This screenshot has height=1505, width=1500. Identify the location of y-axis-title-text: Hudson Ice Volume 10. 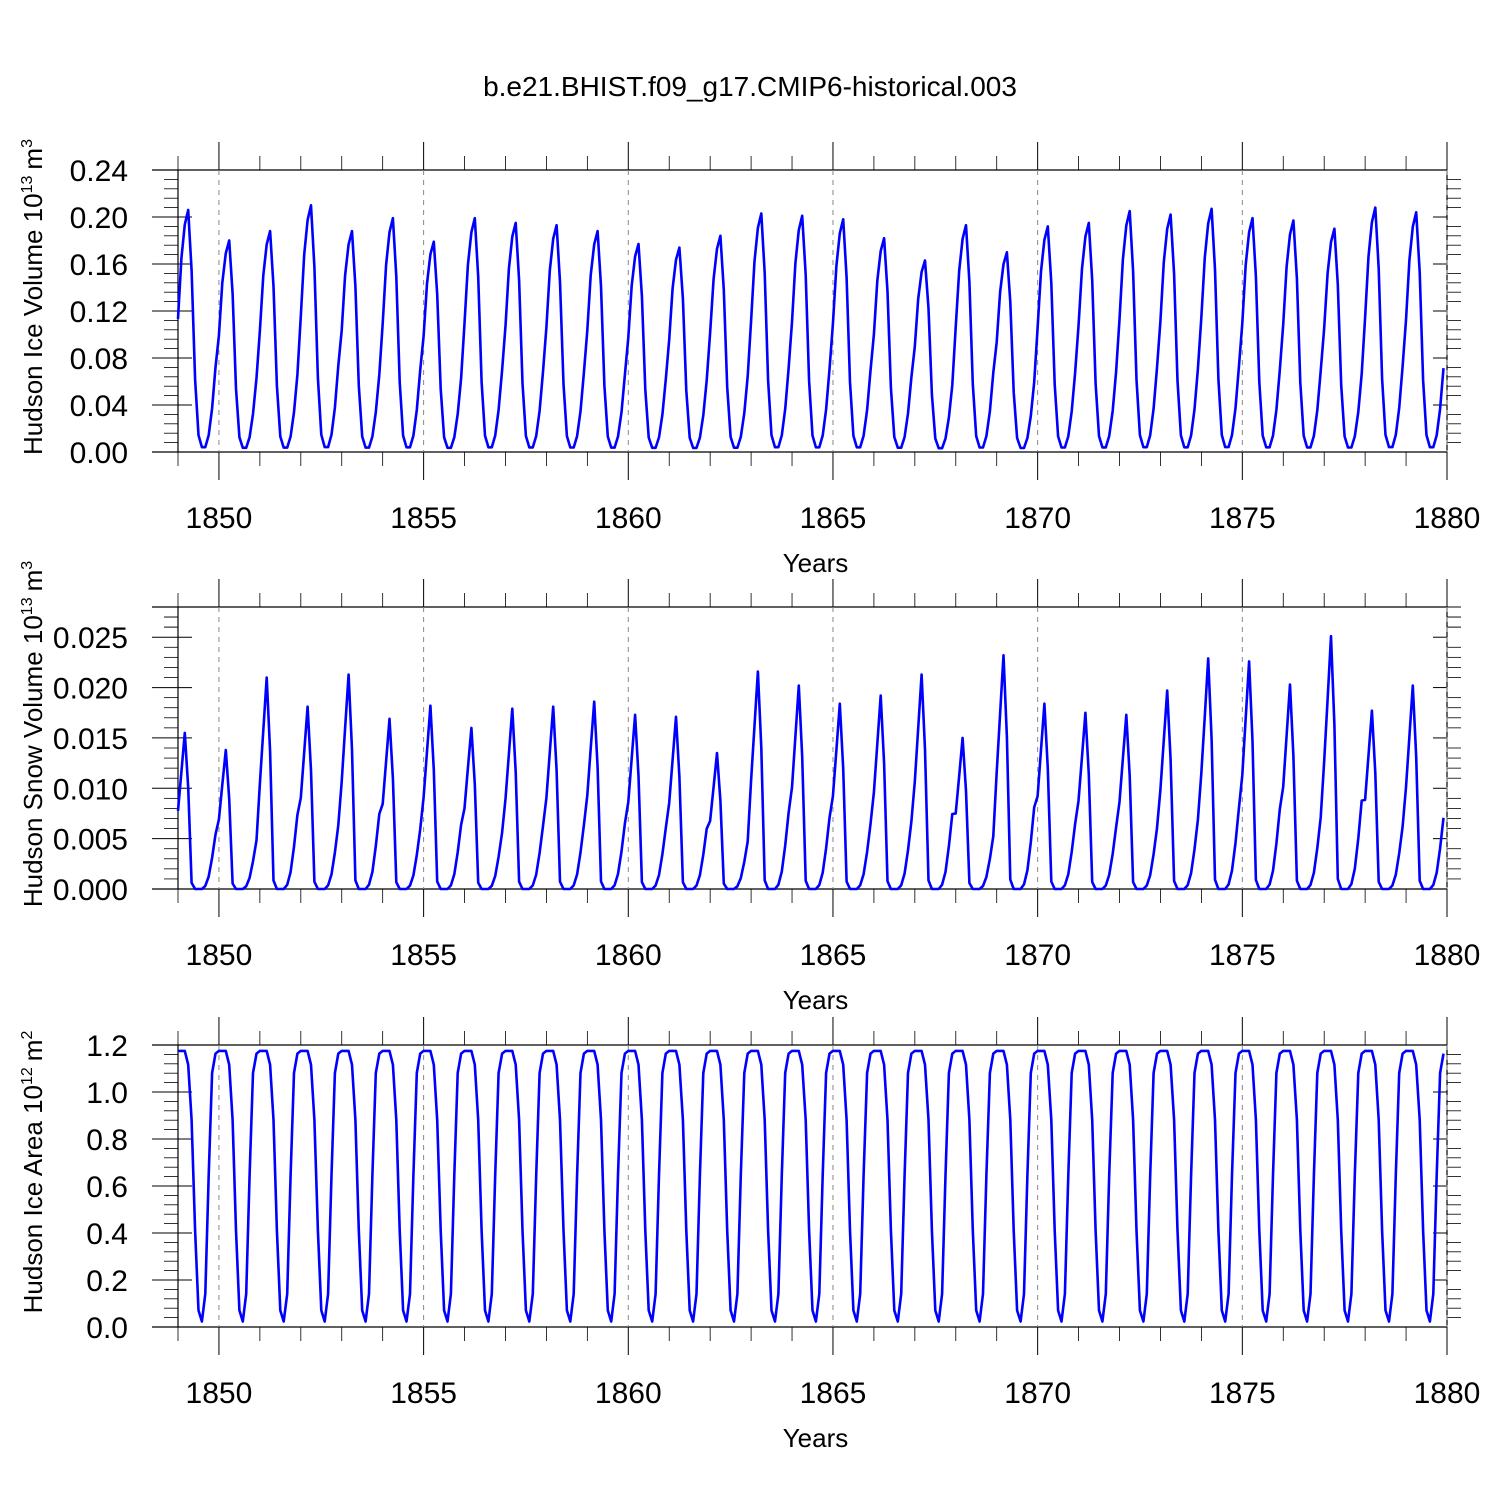
(33, 324).